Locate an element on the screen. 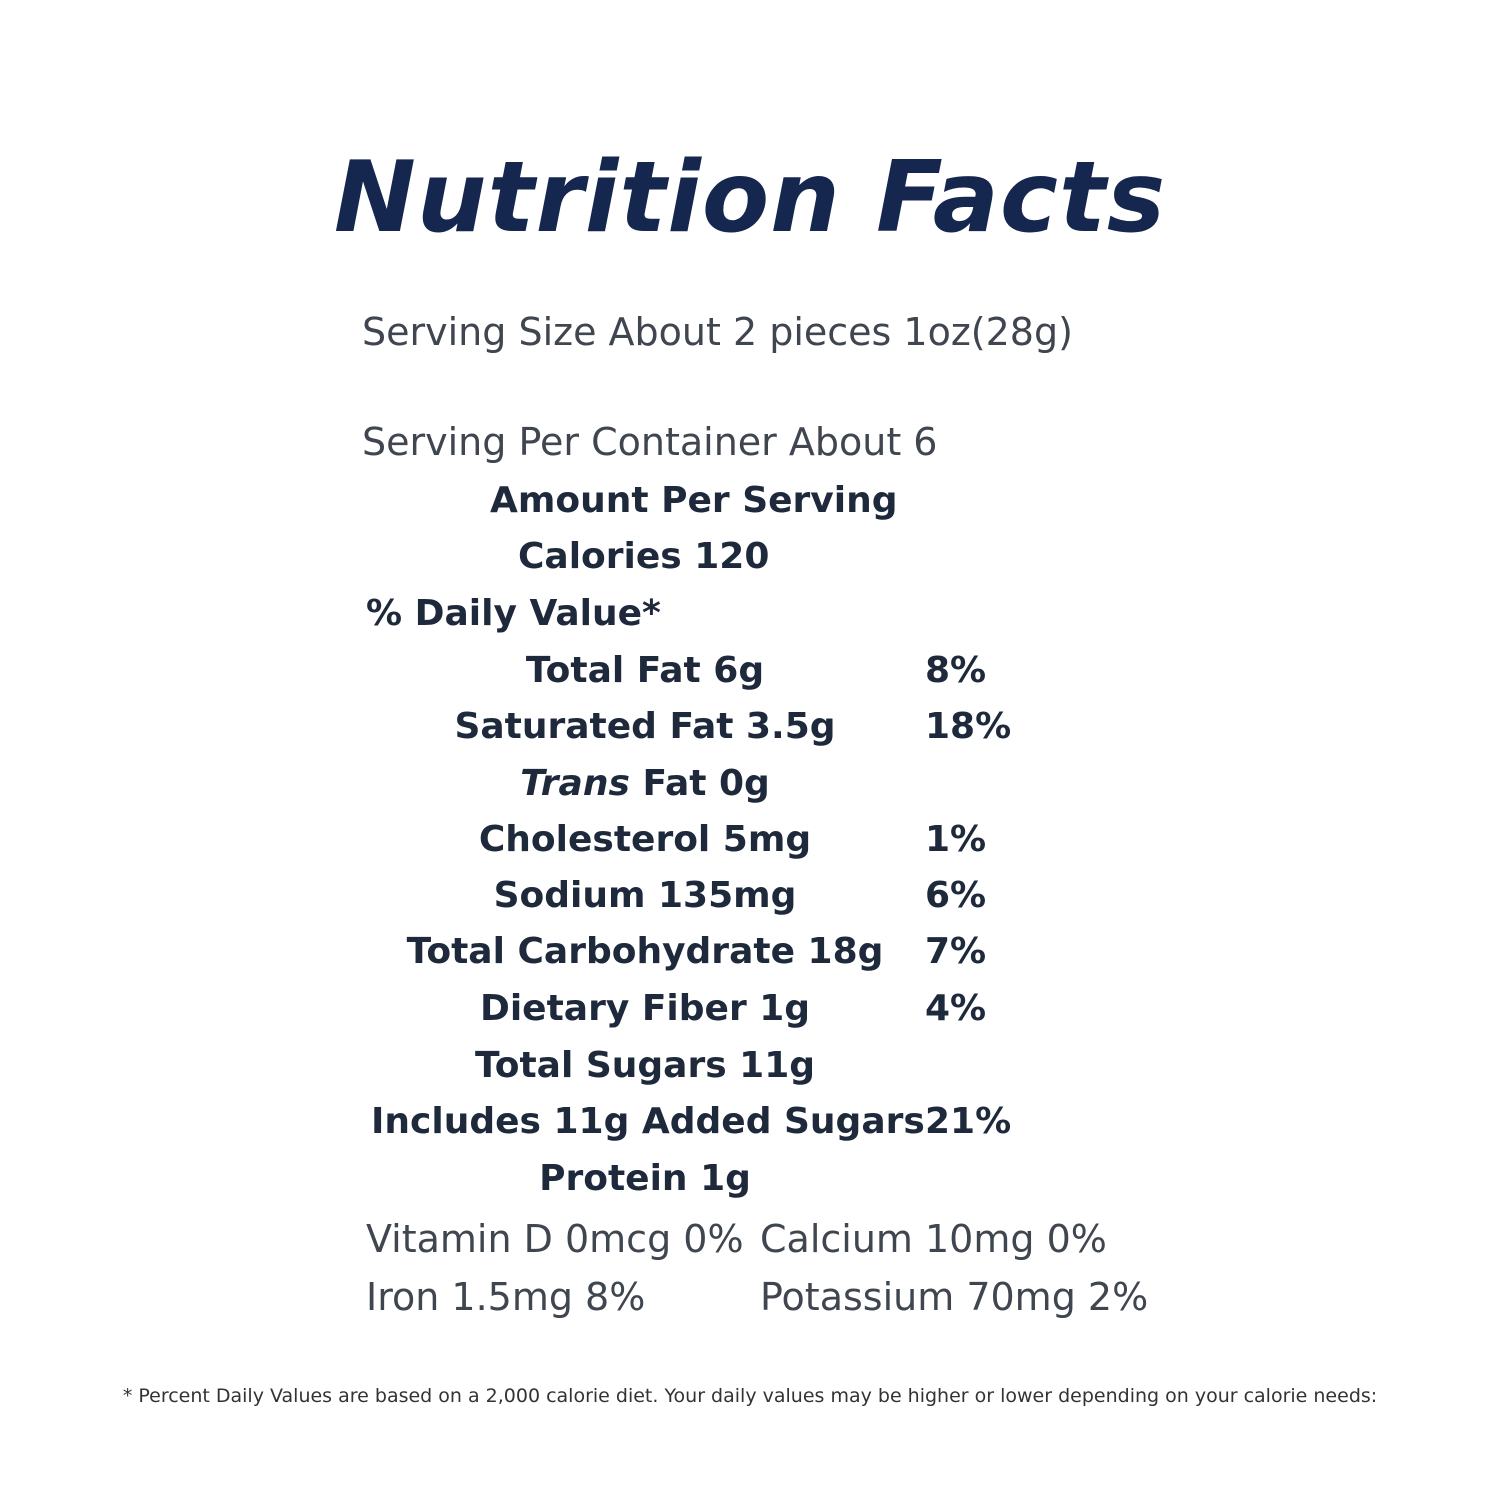 The height and width of the screenshot is (1500, 1500). dv-saturated-fat: 18% is located at coordinates (968, 726).